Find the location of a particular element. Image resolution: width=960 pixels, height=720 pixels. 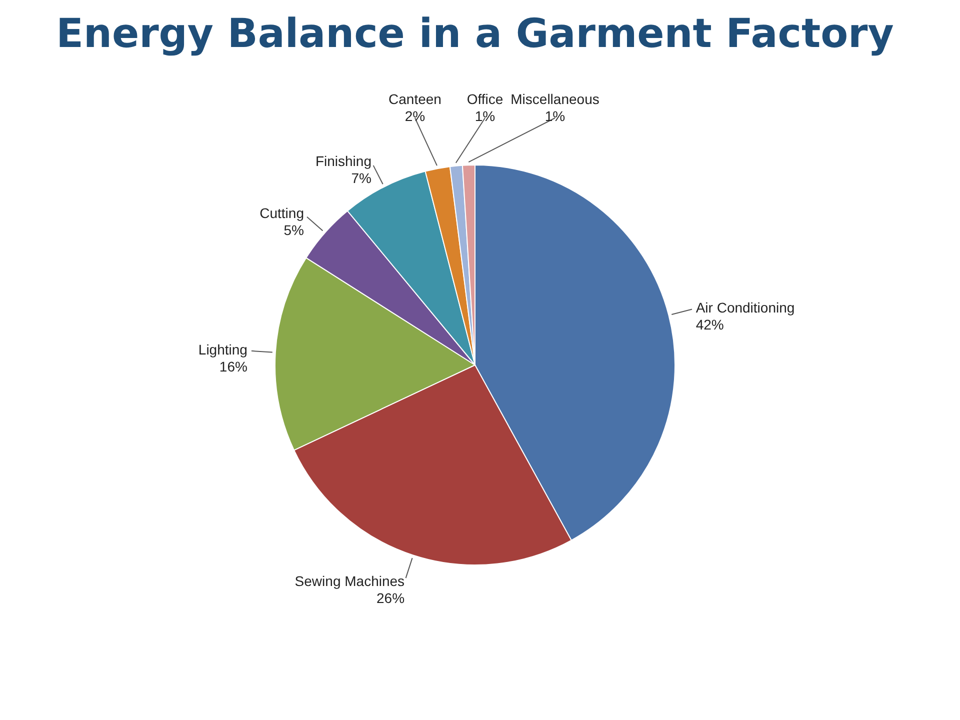

slice-label: Air Conditioning is located at coordinates (745, 307).